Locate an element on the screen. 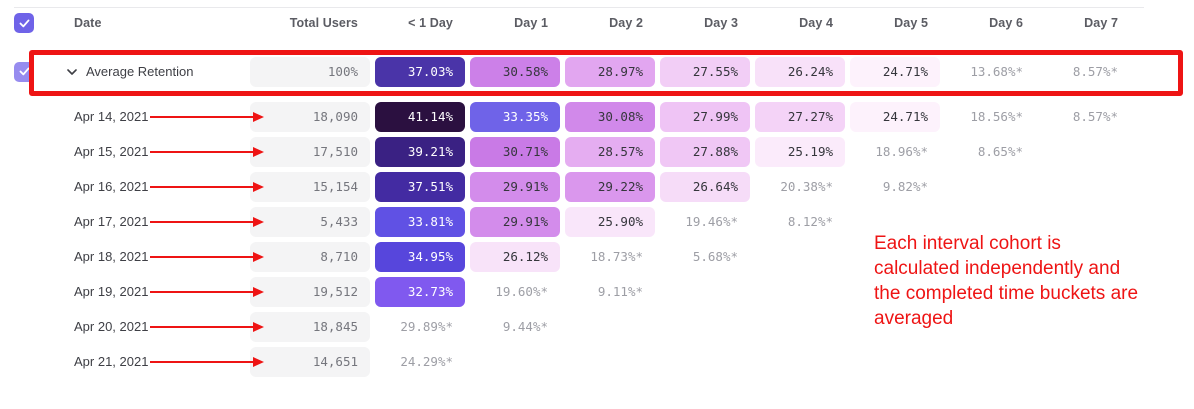 The height and width of the screenshot is (409, 1194). date-label: Apr 19, 2021 is located at coordinates (111, 291).